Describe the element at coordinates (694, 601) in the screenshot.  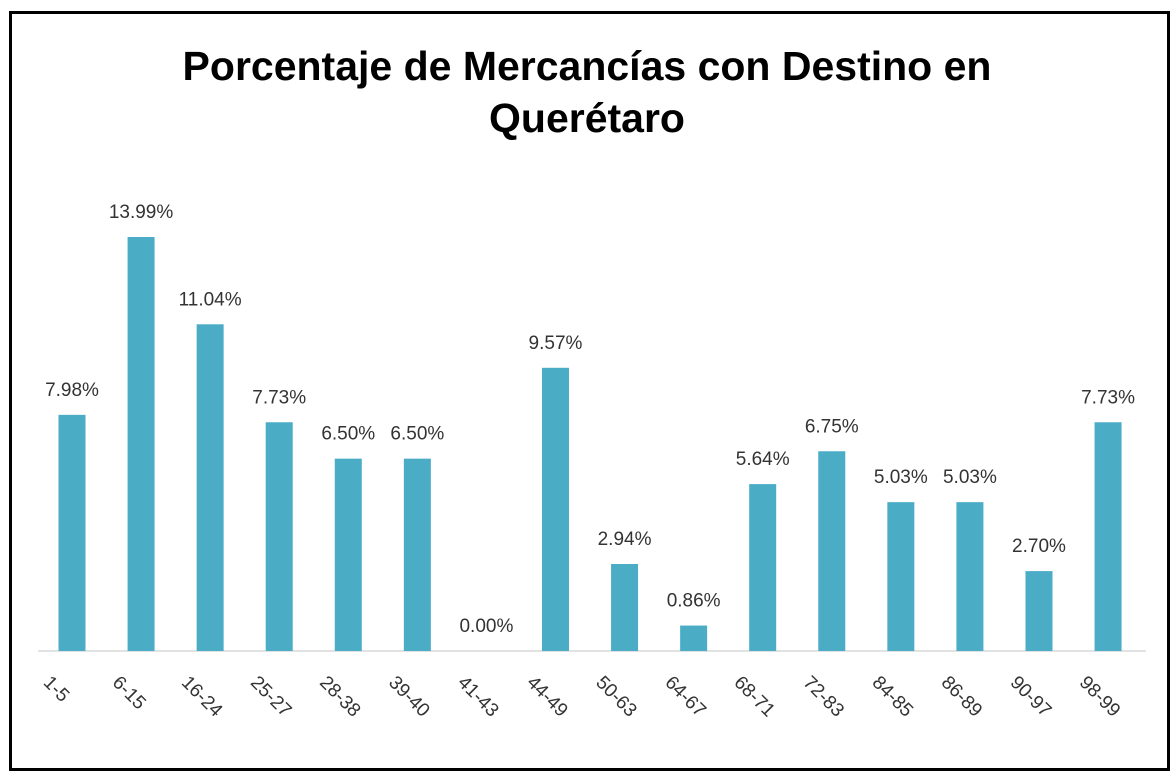
I see `value-label: 0.86%` at that location.